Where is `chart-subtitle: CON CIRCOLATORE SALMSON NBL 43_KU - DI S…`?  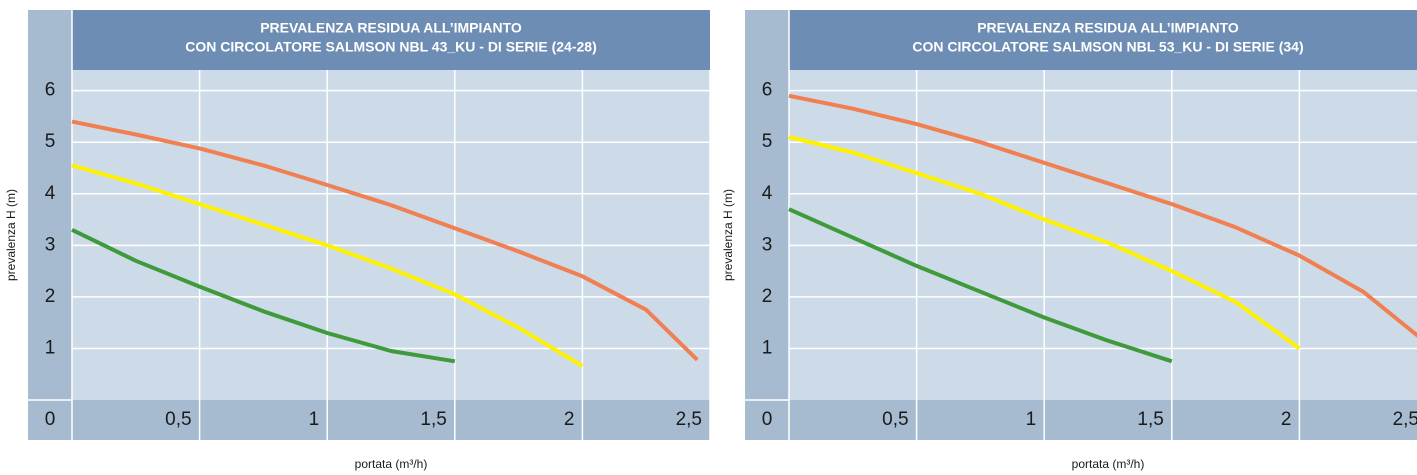
chart-subtitle: CON CIRCOLATORE SALMSON NBL 43_KU - DI S… is located at coordinates (391, 47).